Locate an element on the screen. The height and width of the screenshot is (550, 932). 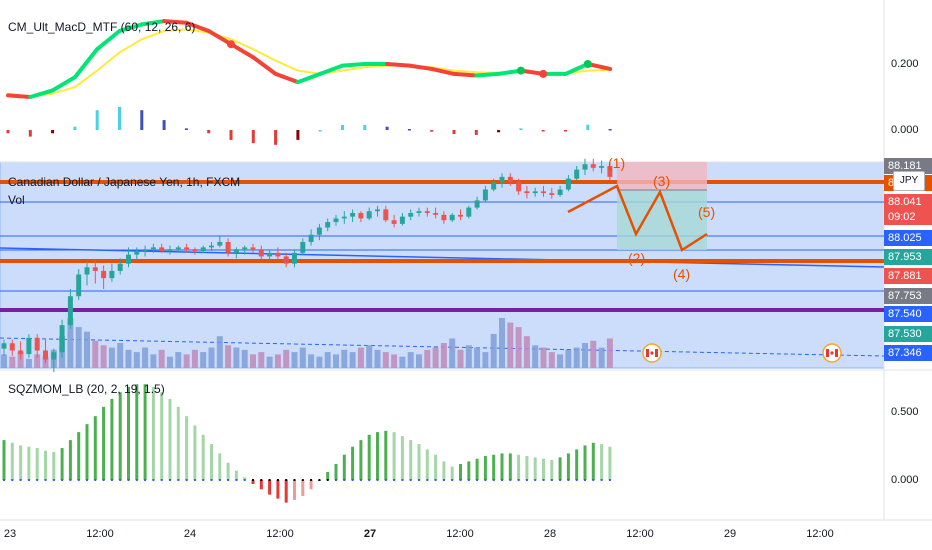
currency-button: JPY is located at coordinates (909, 181).